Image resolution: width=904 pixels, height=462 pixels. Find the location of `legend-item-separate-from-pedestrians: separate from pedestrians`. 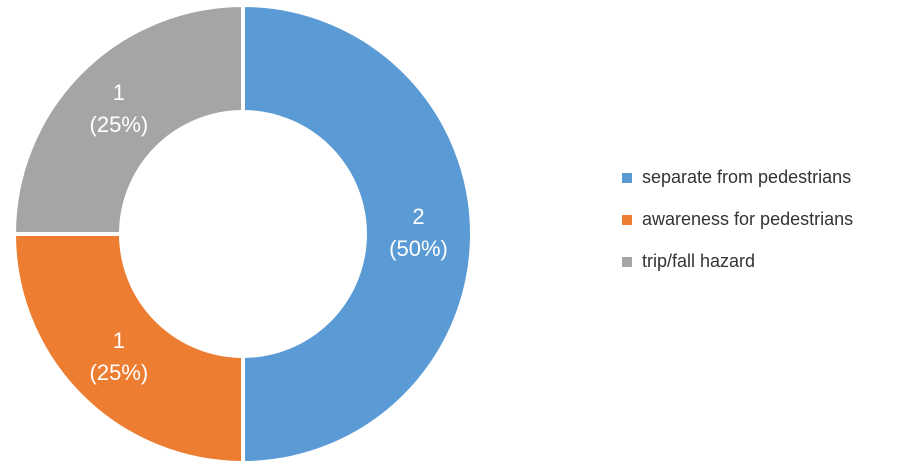

legend-item-separate-from-pedestrians: separate from pedestrians is located at coordinates (737, 177).